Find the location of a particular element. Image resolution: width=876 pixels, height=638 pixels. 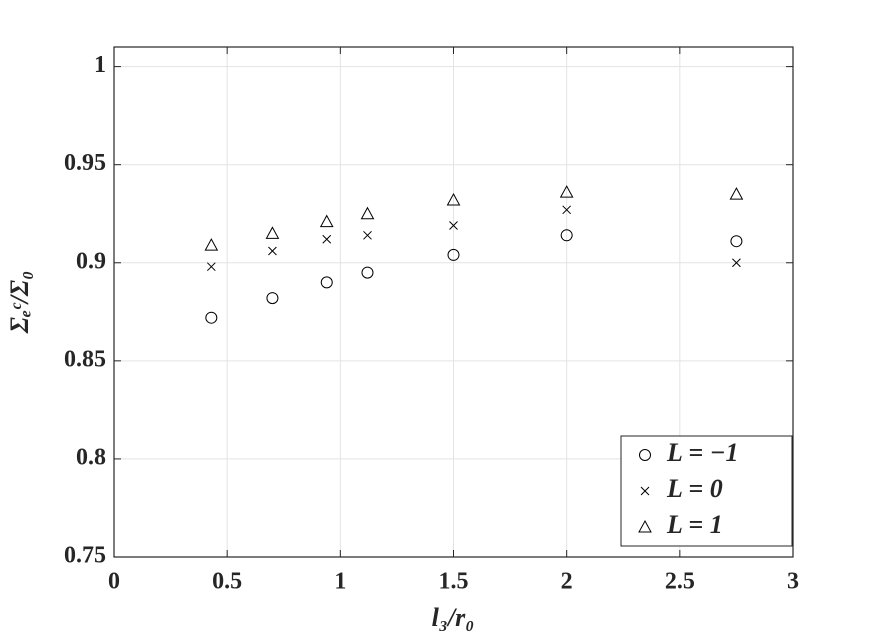

y-tick-label: 0.9 is located at coordinates (91, 261).